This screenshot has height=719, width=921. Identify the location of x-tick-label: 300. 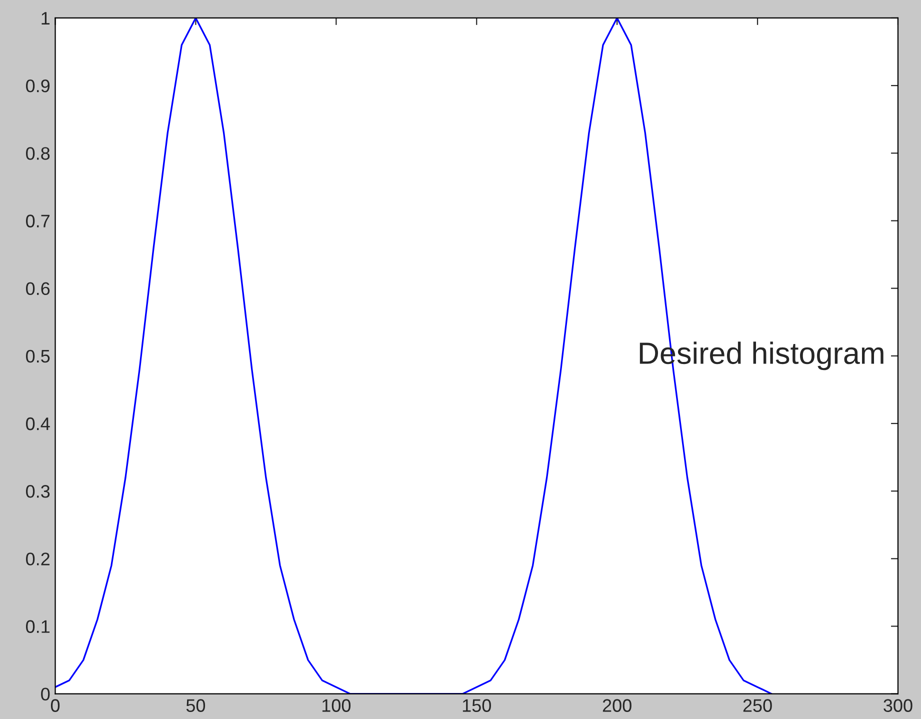
(898, 705).